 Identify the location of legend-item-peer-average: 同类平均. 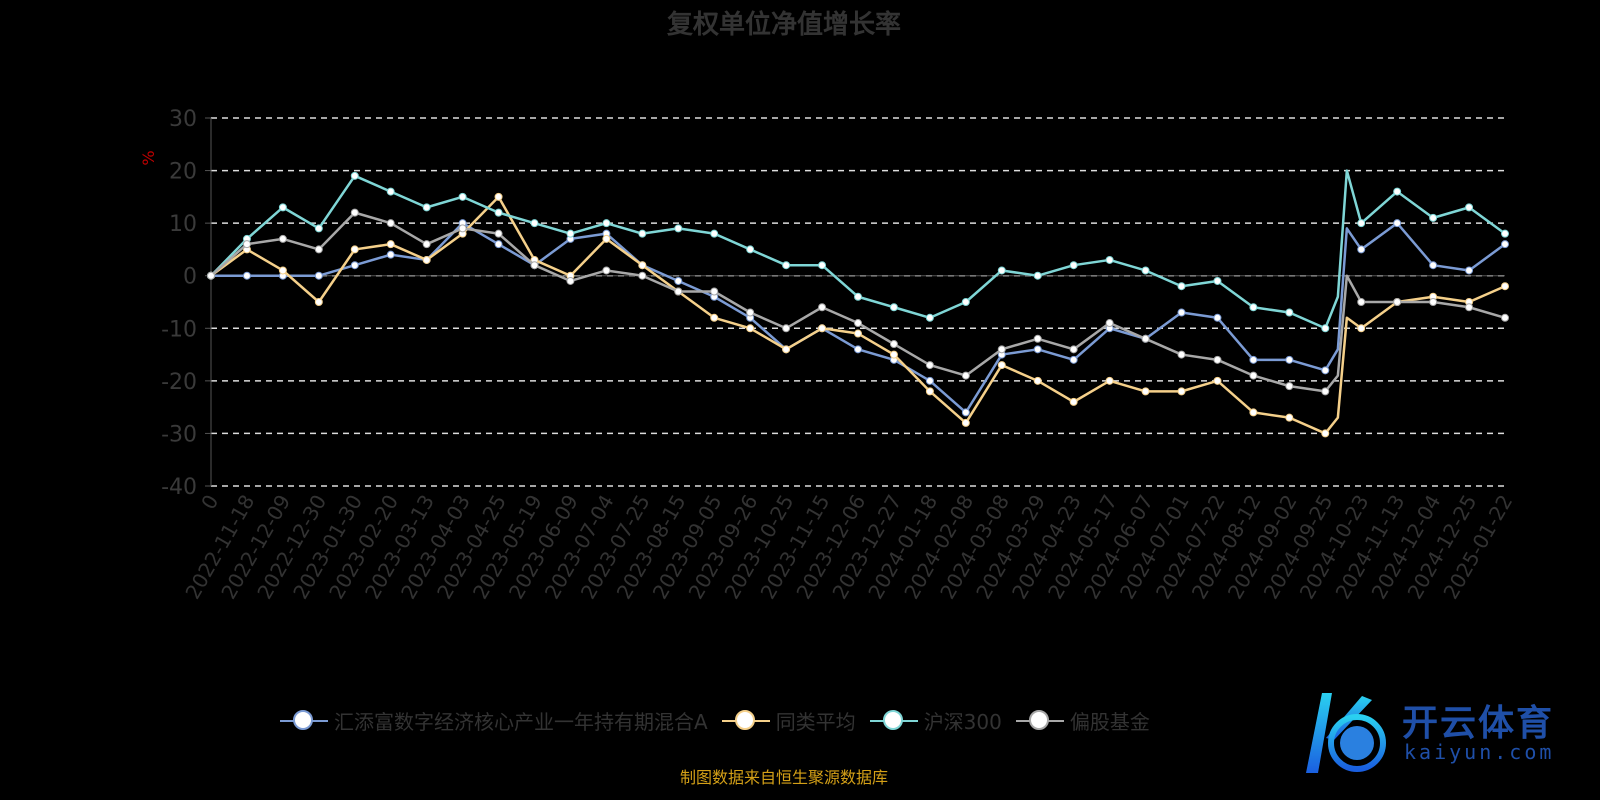
(788, 720).